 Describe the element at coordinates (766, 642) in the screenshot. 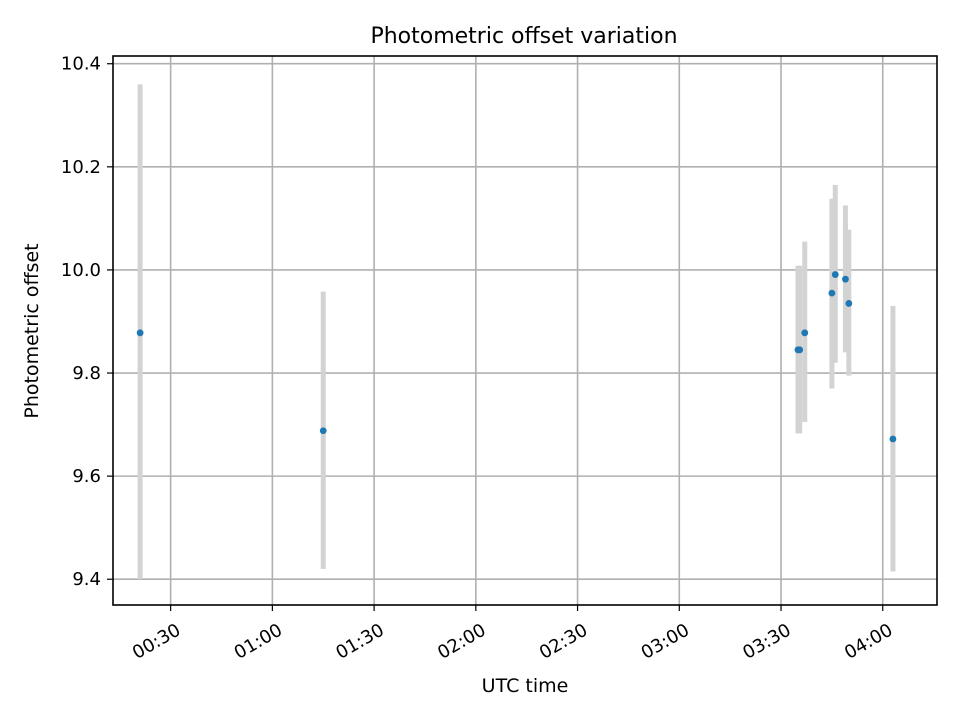

I see `x-tick-label-6: 03:30` at that location.